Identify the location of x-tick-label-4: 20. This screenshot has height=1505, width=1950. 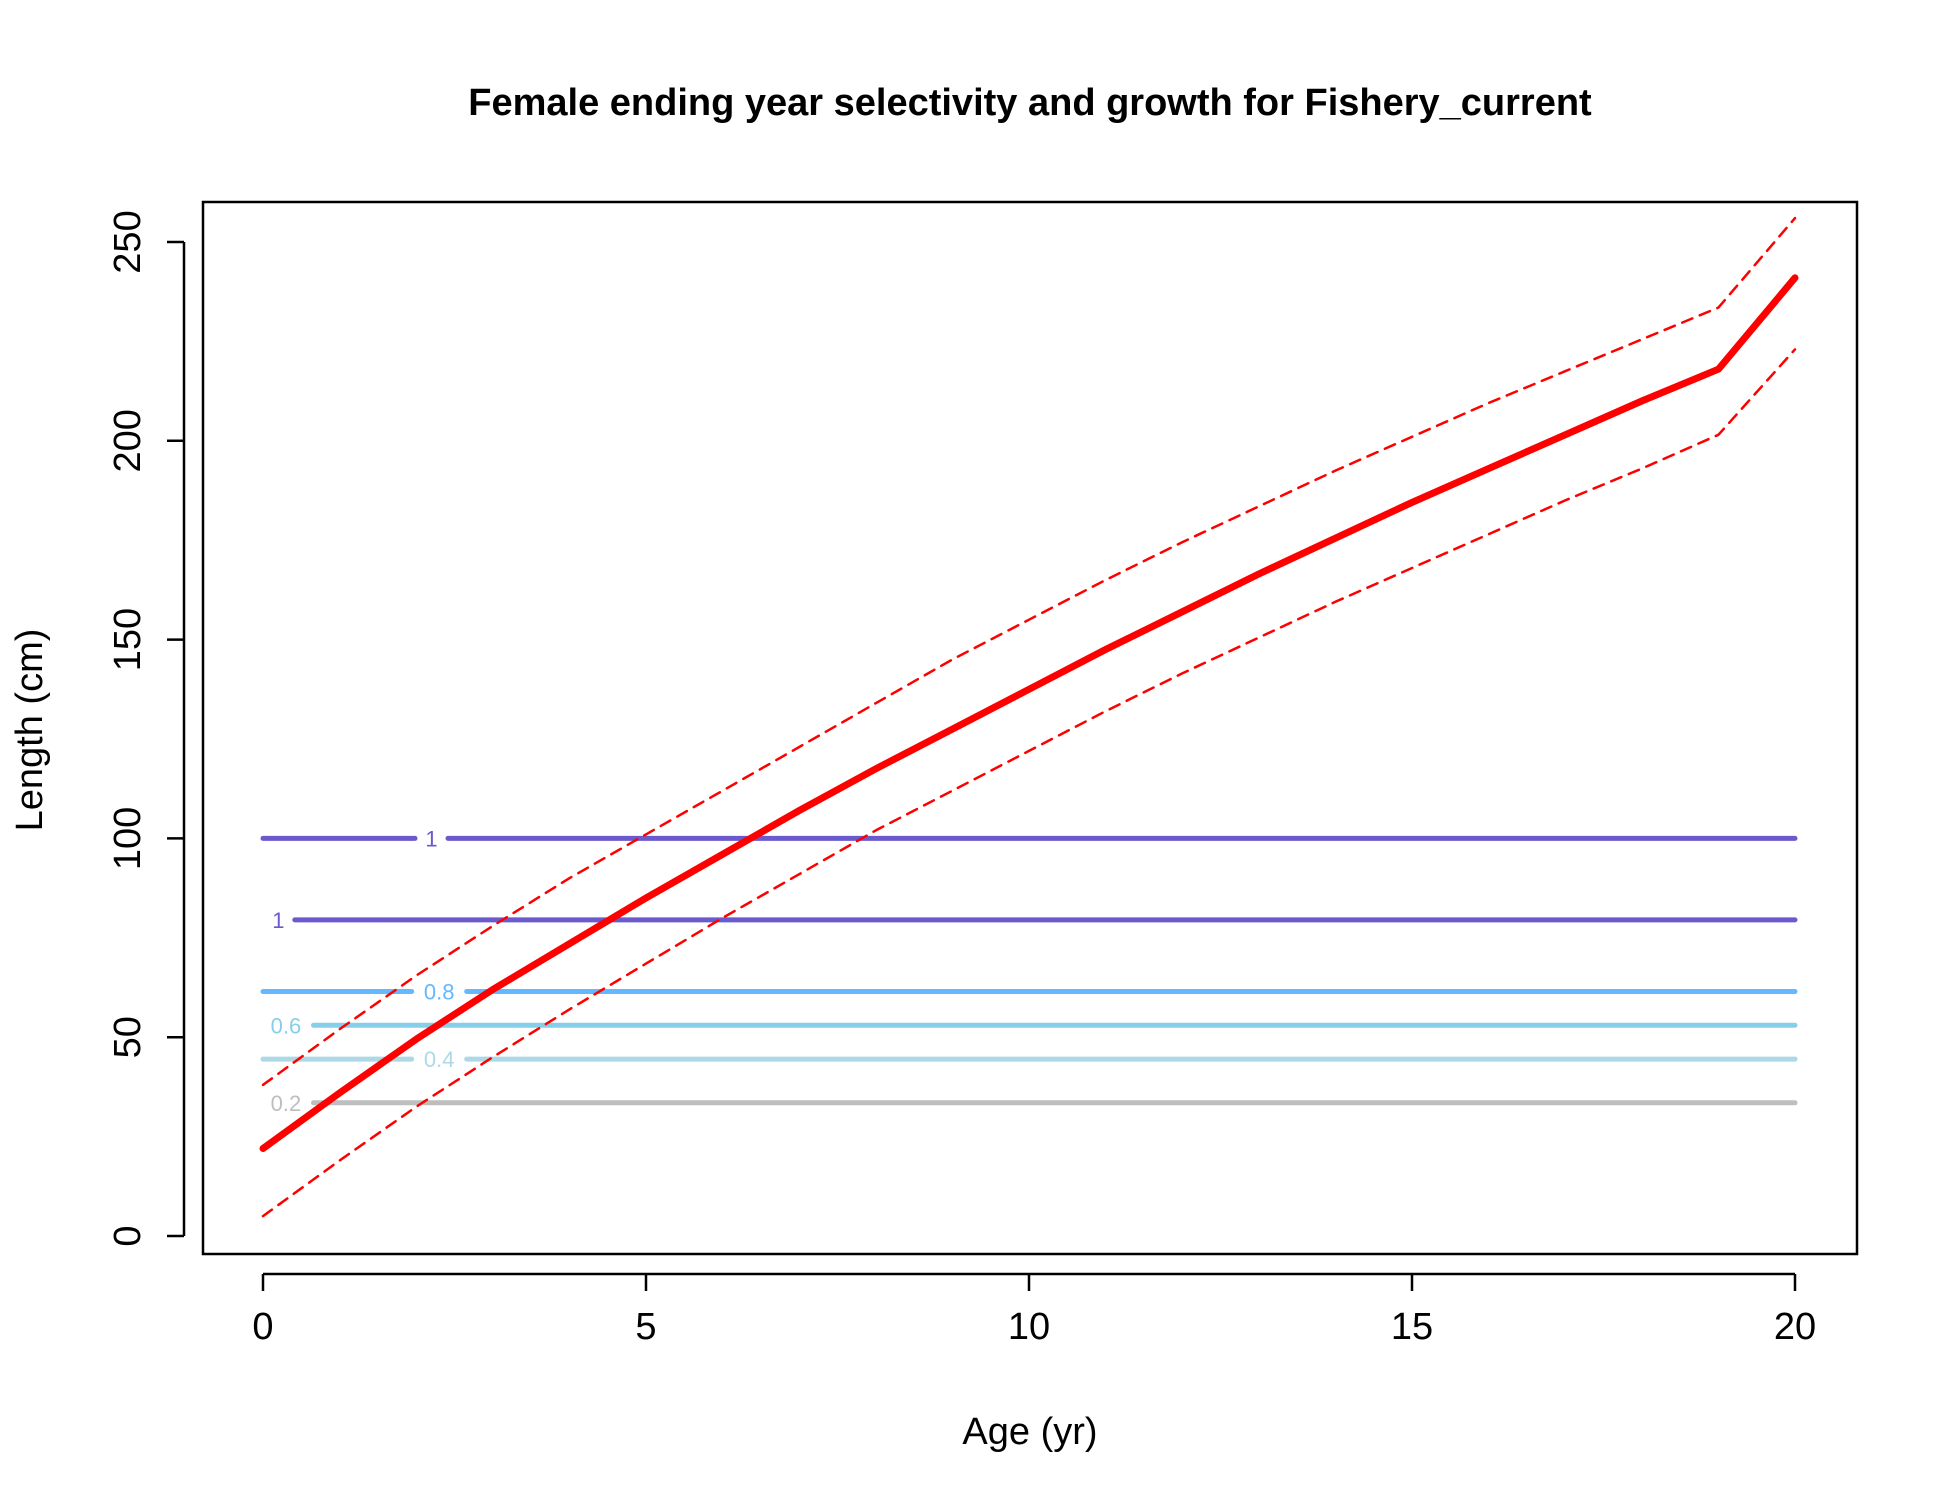
(1795, 1327).